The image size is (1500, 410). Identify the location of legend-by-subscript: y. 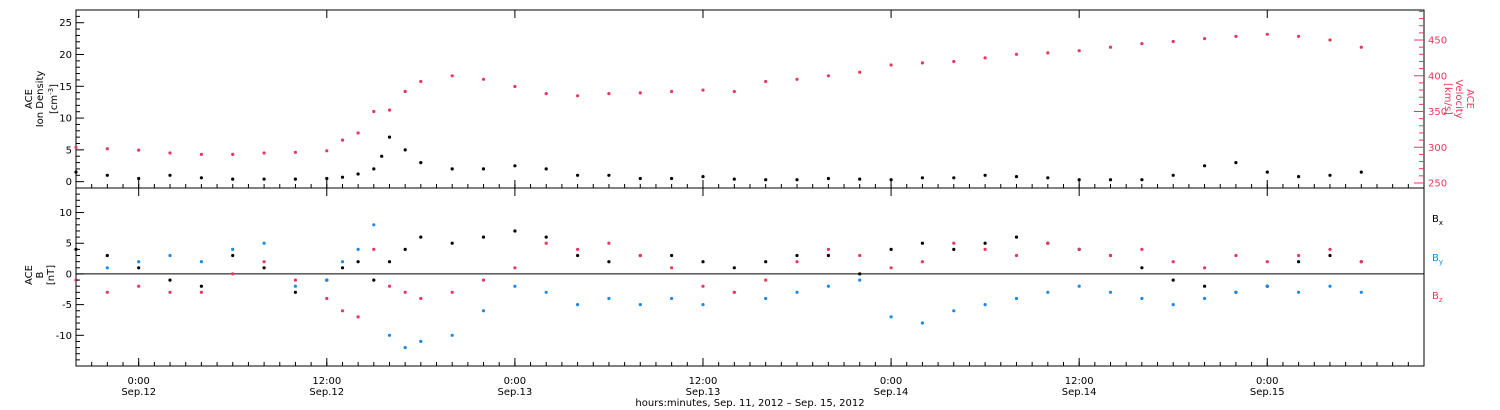
(1441, 262).